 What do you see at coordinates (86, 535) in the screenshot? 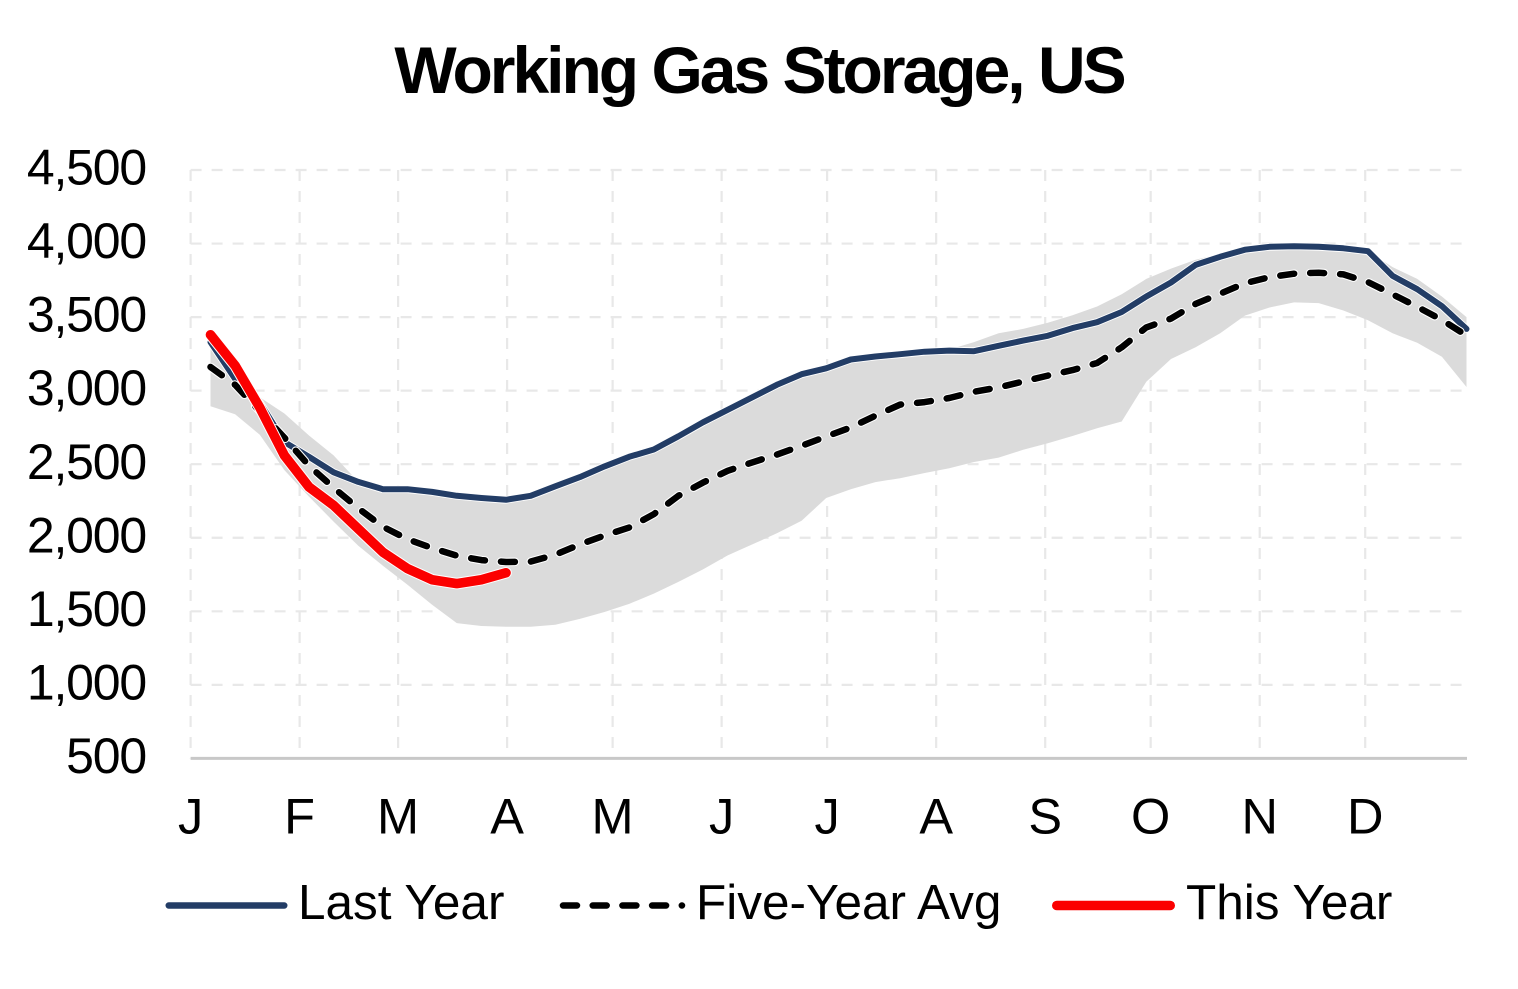
I see `svg-text: 2,000` at bounding box center [86, 535].